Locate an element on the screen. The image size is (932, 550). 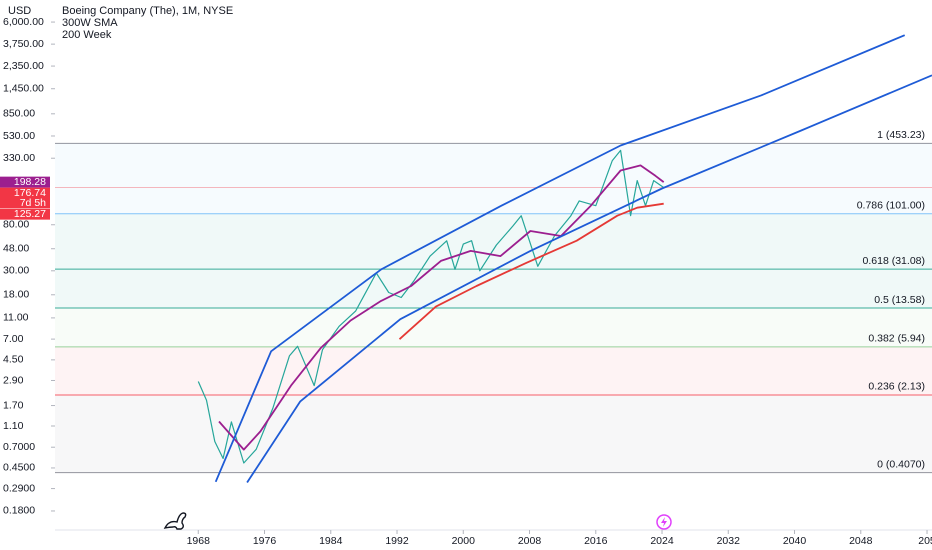
x-tick-label: 2016 is located at coordinates (596, 541).